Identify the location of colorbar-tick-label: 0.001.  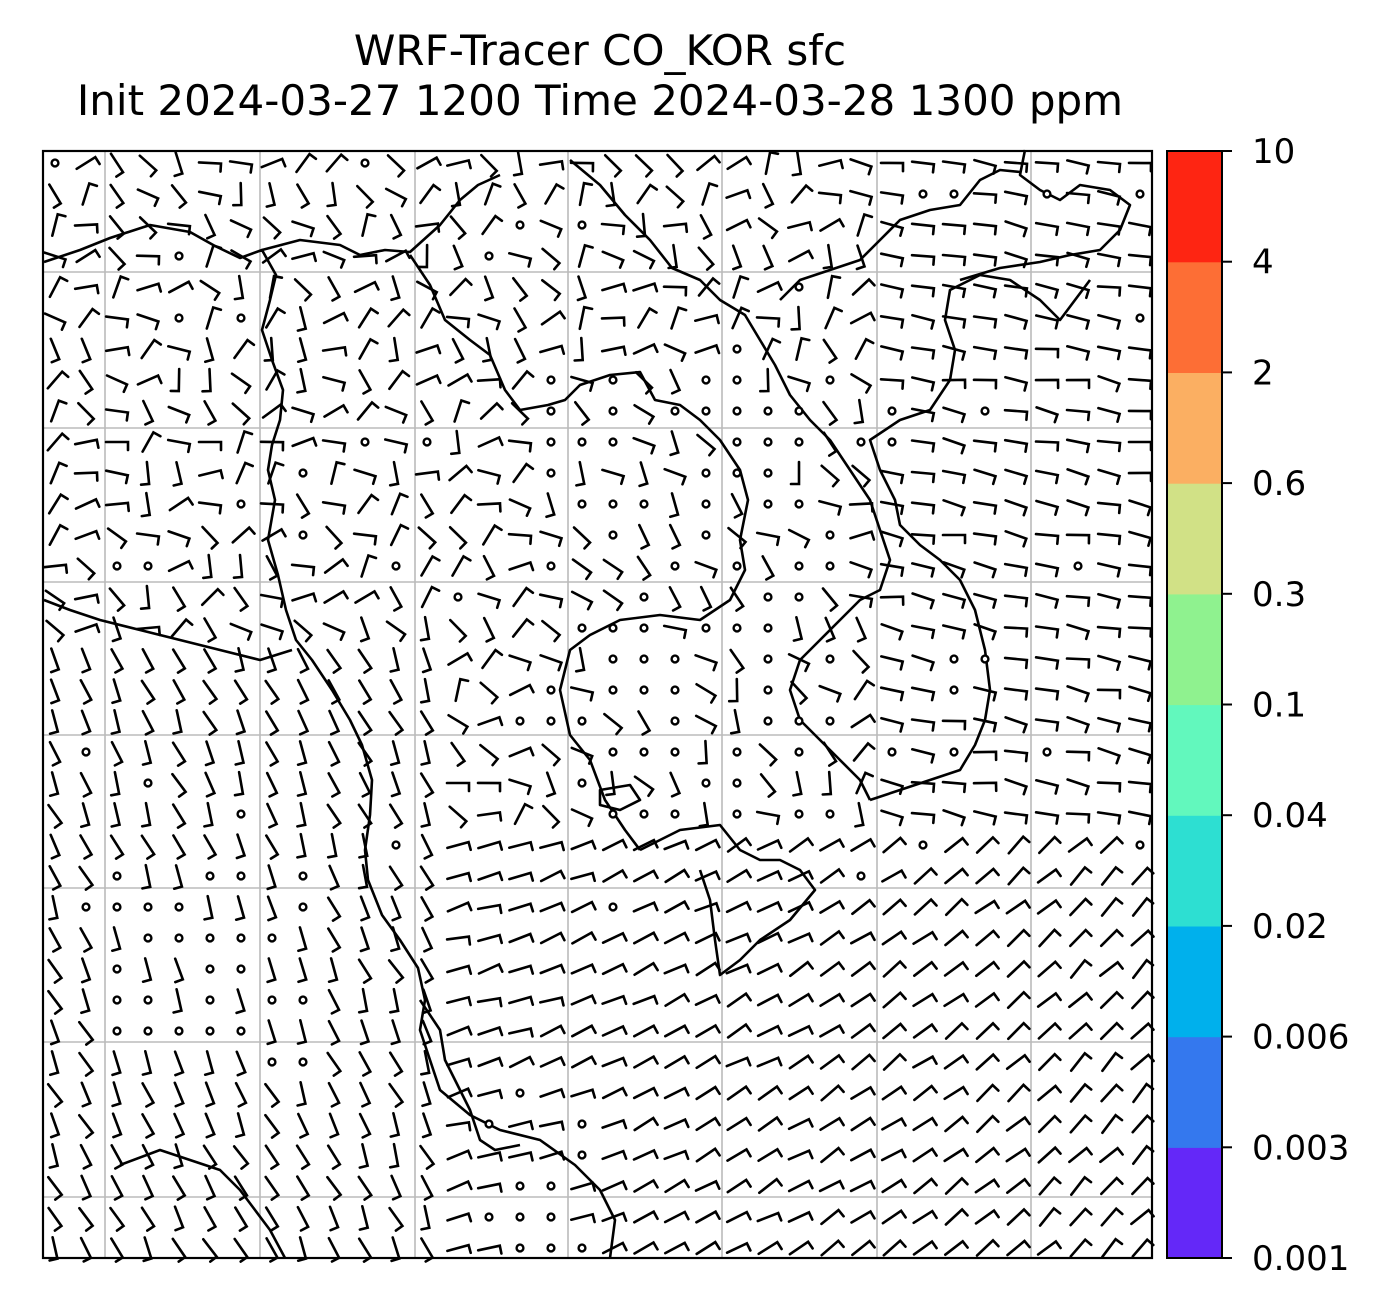
(1300, 1259).